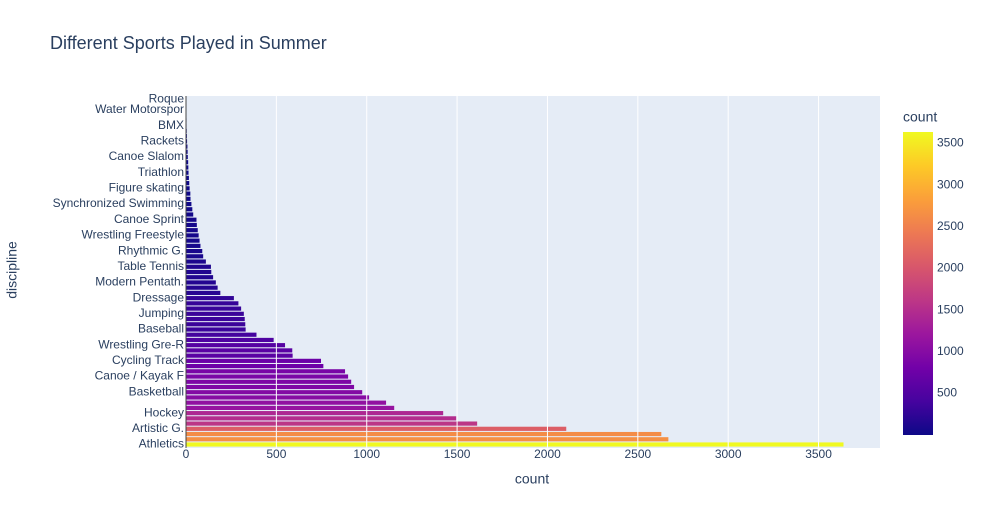 The width and height of the screenshot is (985, 525). I want to click on colorbar-tick-label: 1500, so click(950, 309).